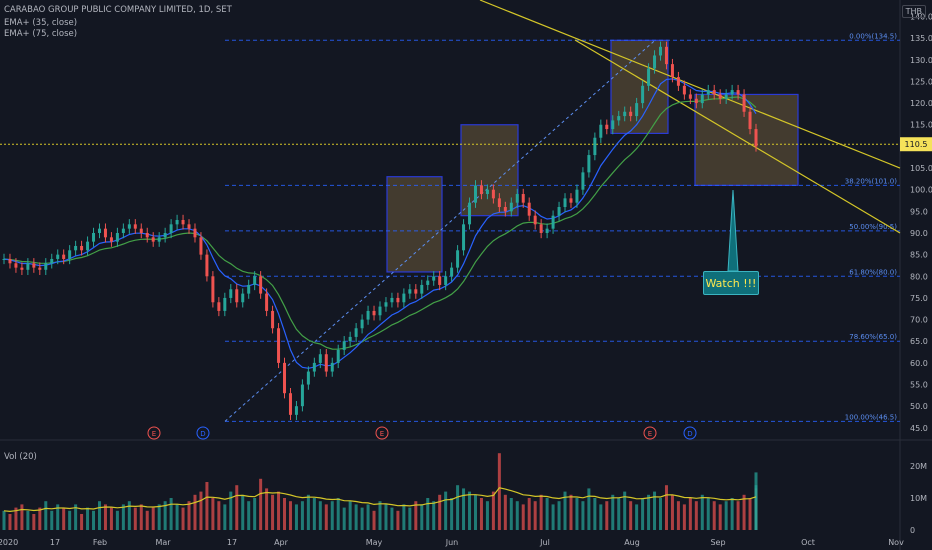 The width and height of the screenshot is (932, 550). I want to click on range-box, so click(414, 224).